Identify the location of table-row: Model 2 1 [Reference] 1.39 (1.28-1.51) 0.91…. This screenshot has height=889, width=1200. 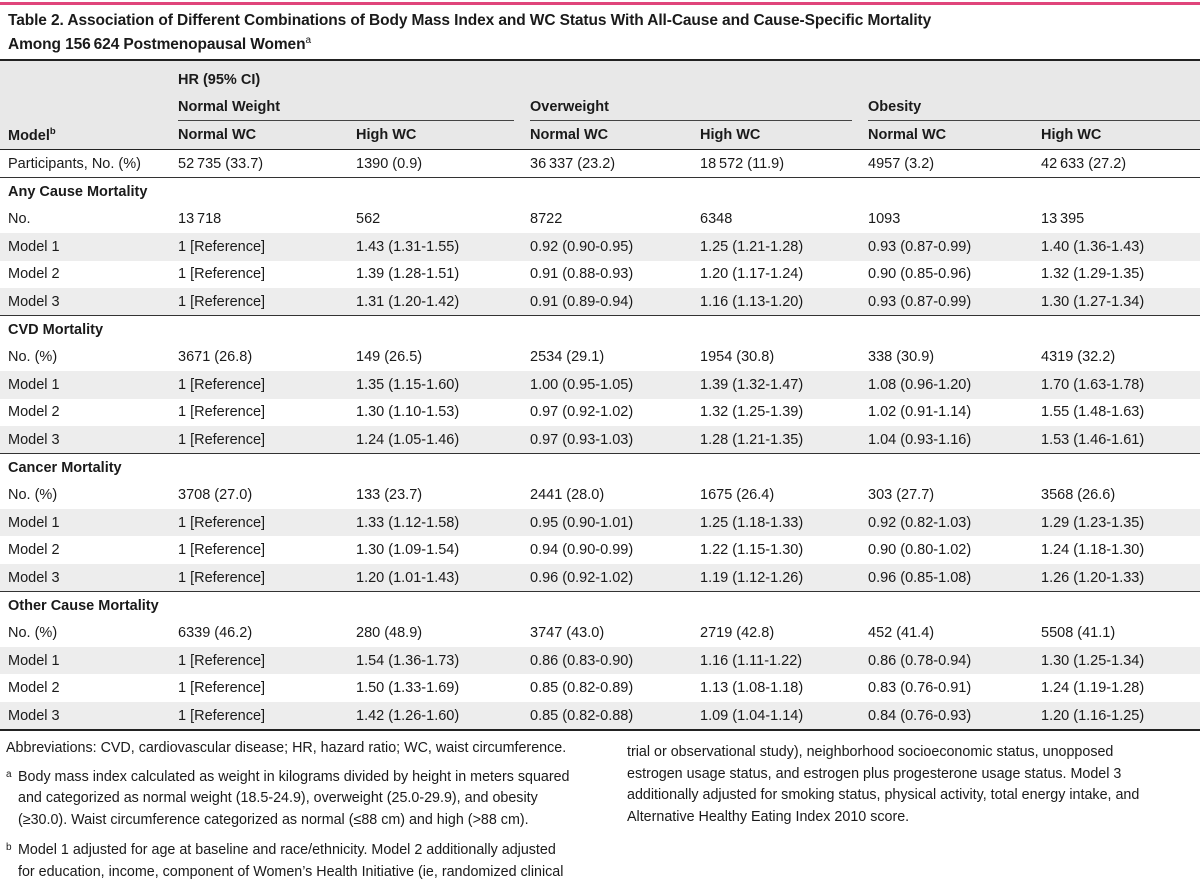
(600, 274).